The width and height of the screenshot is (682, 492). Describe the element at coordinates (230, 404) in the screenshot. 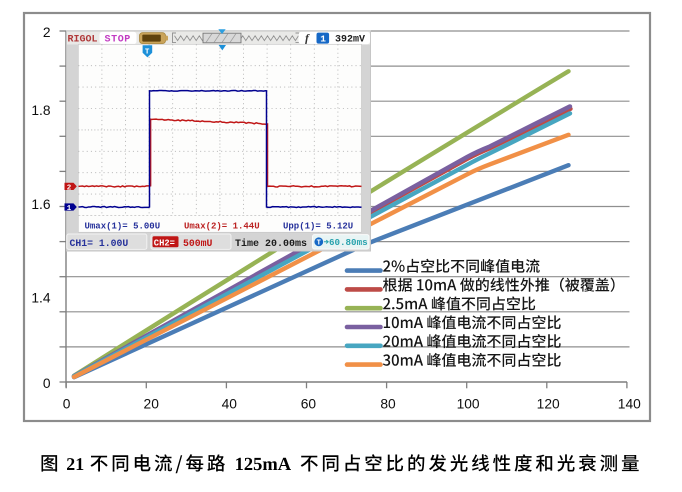

I see `svg-text: 40` at that location.